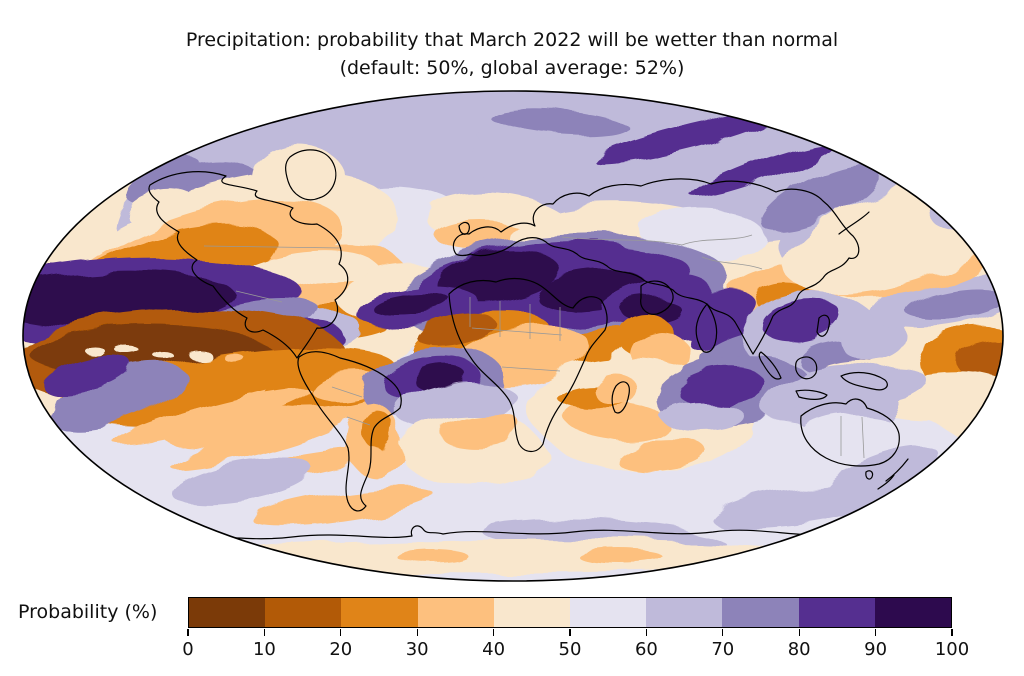 This screenshot has height=676, width=1024. I want to click on colorbar-tick-label: 80, so click(799, 649).